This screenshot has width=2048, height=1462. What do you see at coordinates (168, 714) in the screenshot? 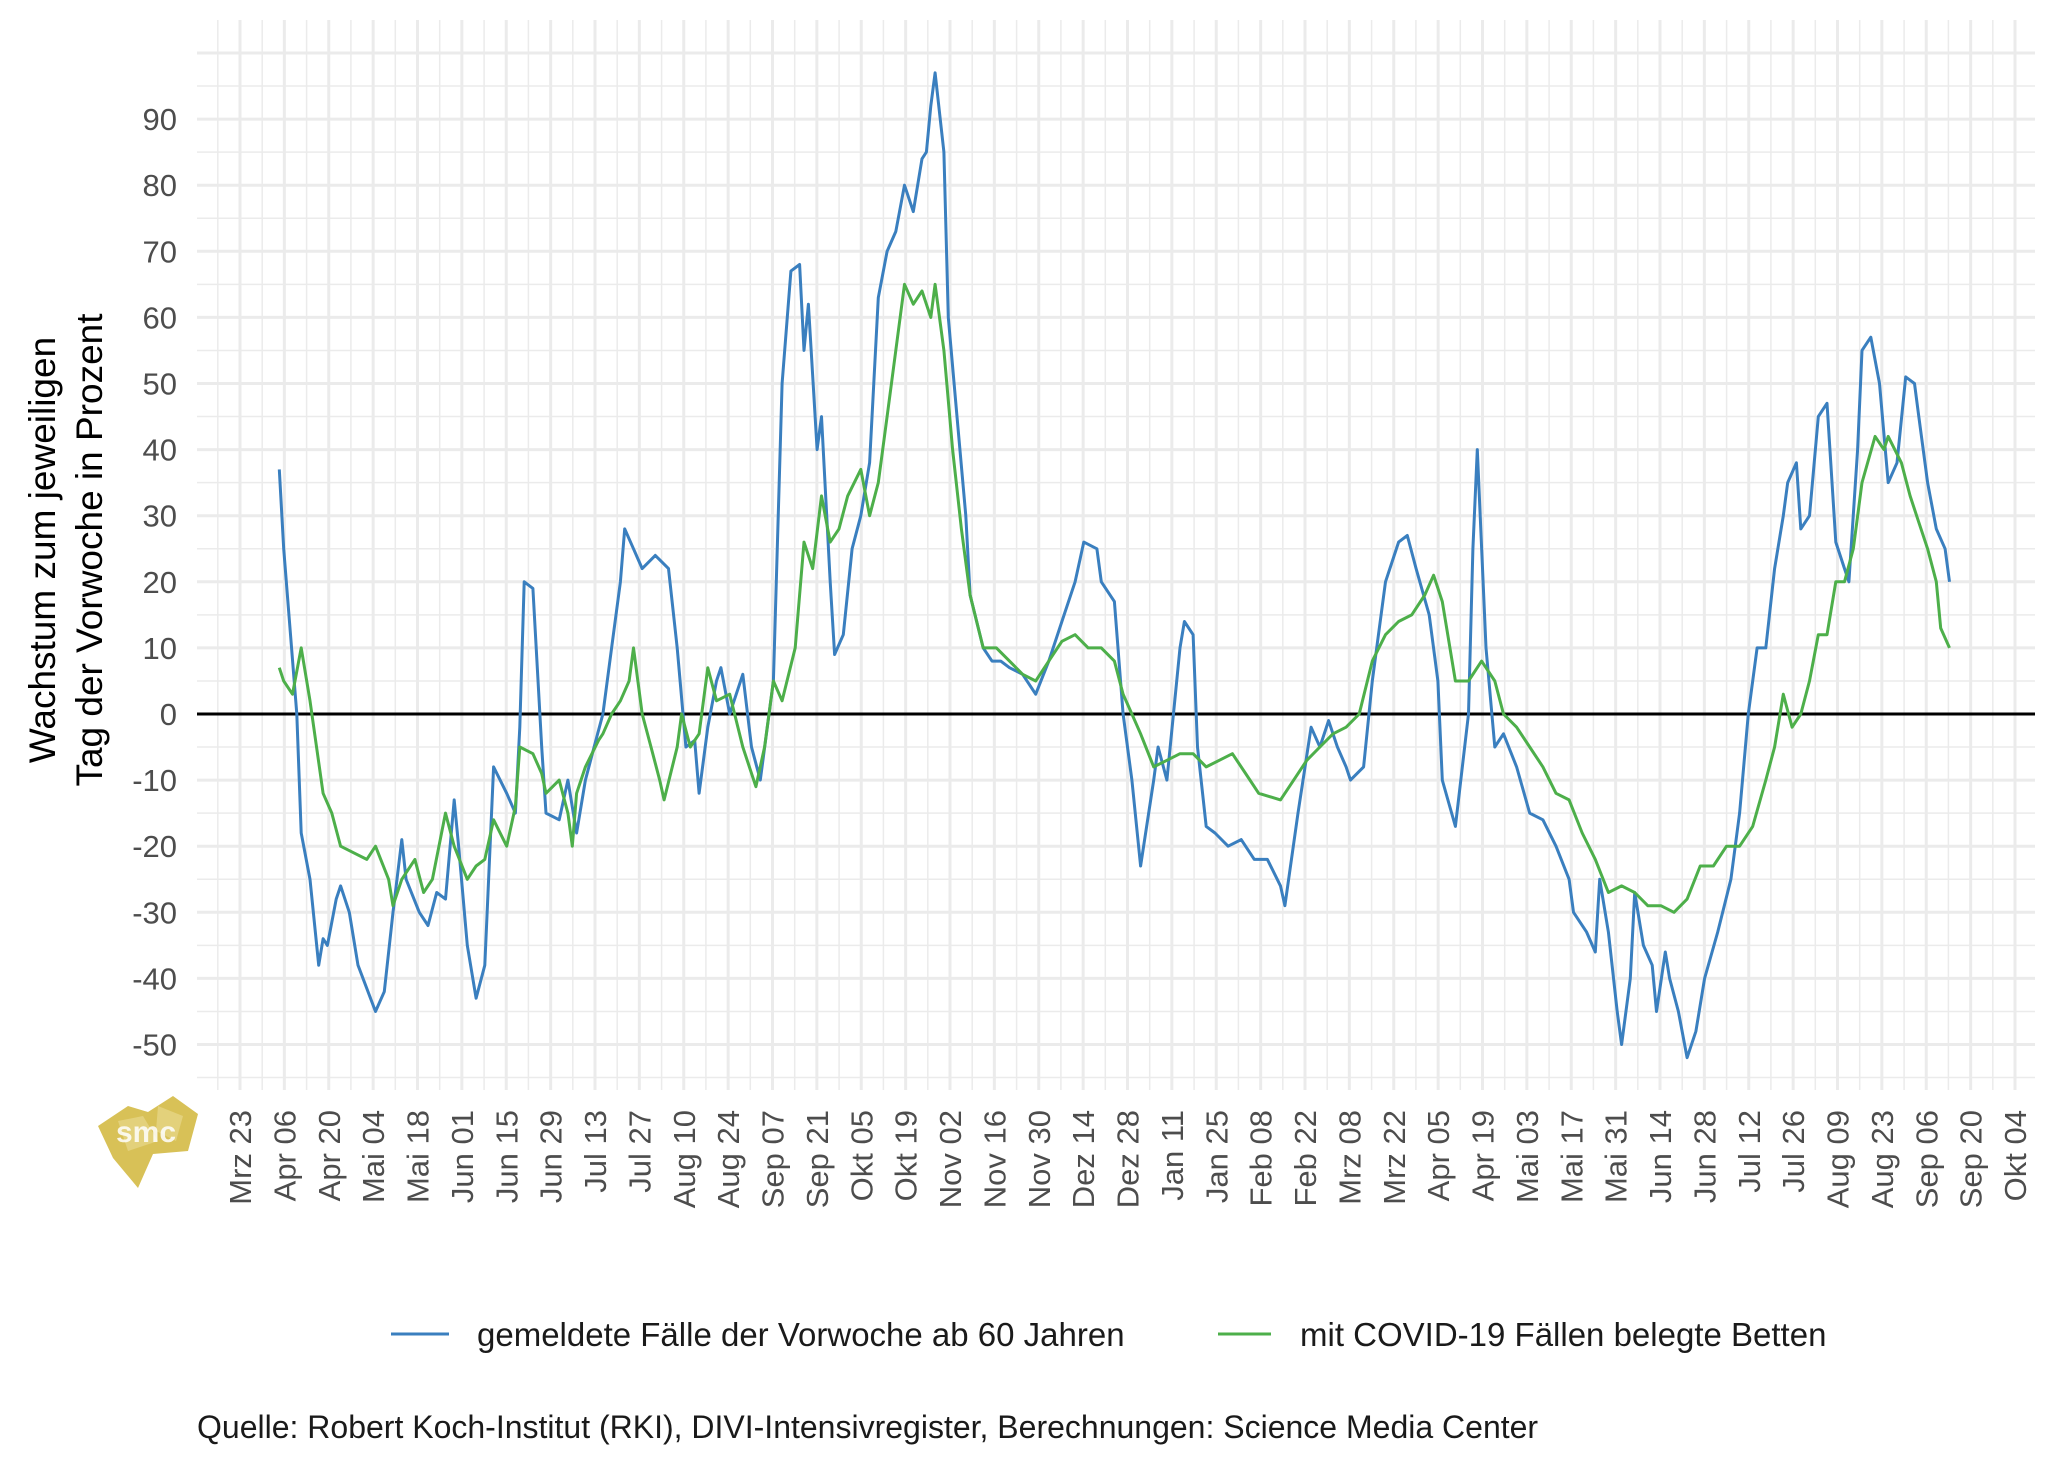
I see `y-tick-label: 0` at bounding box center [168, 714].